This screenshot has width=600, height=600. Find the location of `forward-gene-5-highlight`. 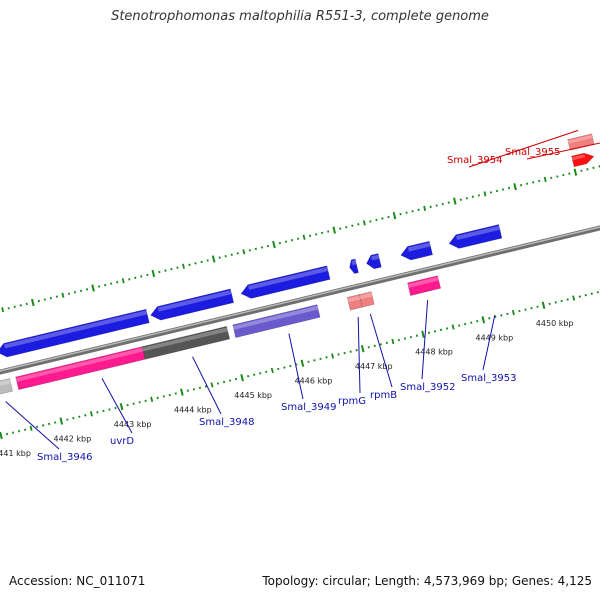

forward-gene-5-highlight is located at coordinates (288, 278).